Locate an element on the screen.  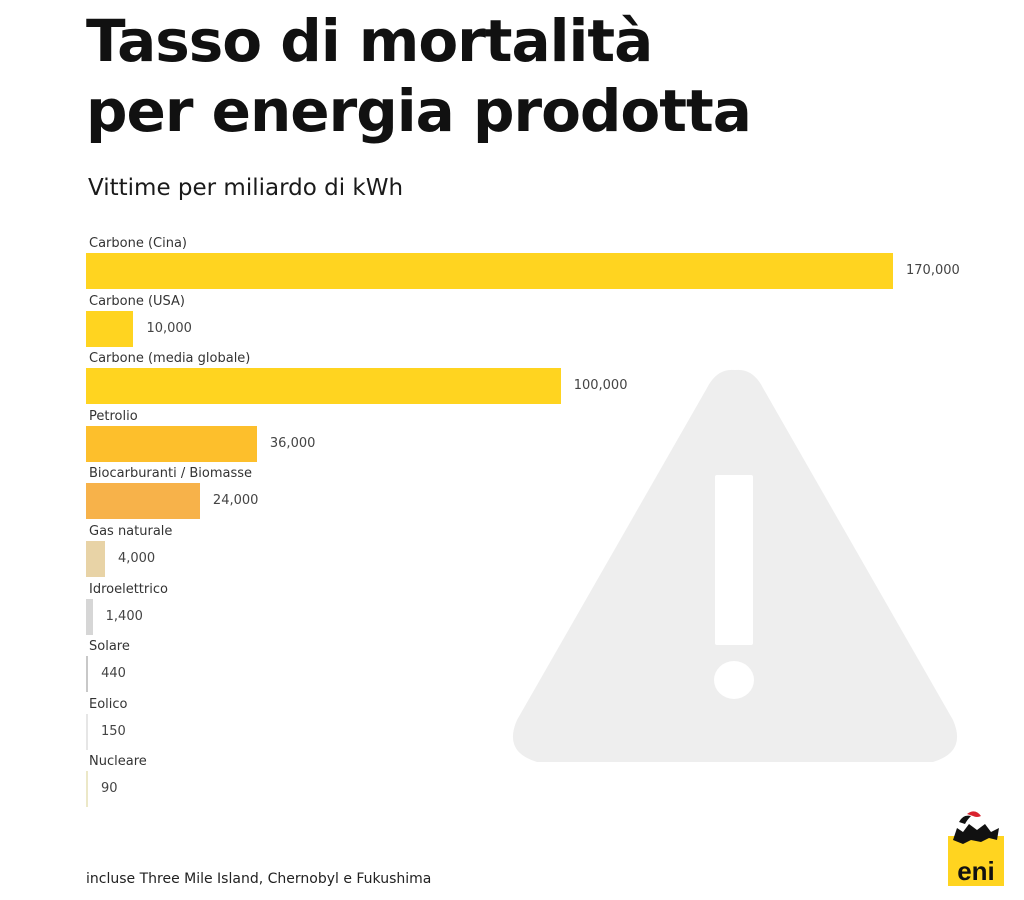
category-label: Nucleare is located at coordinates (118, 762).